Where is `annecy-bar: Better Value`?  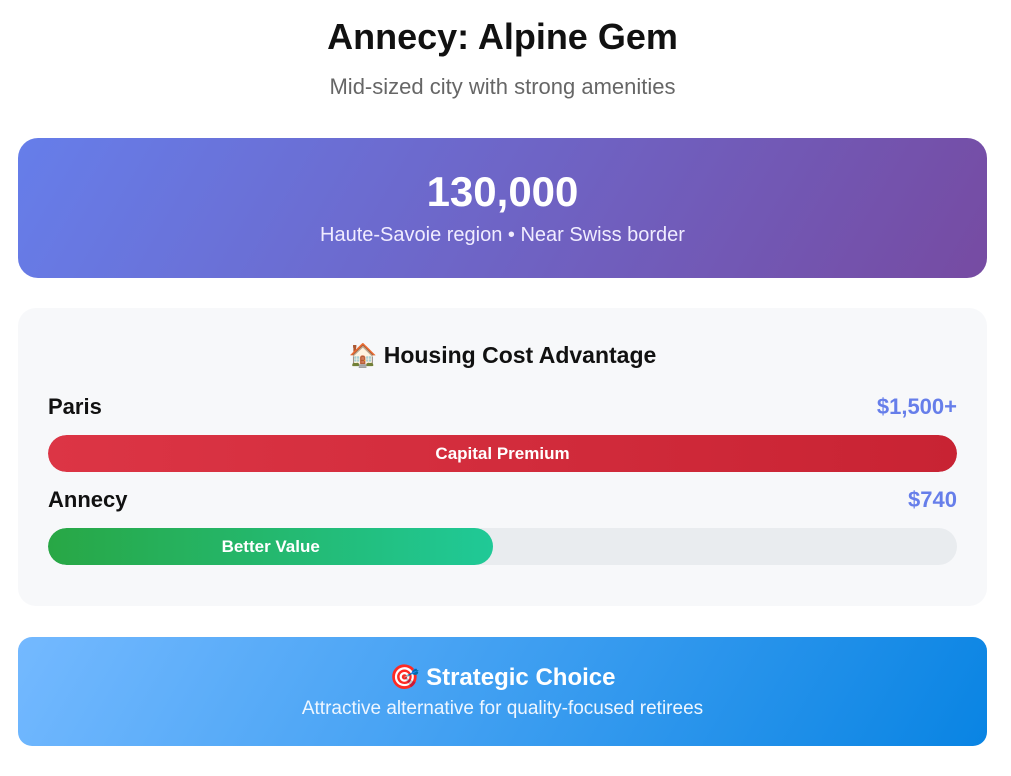
annecy-bar: Better Value is located at coordinates (271, 546).